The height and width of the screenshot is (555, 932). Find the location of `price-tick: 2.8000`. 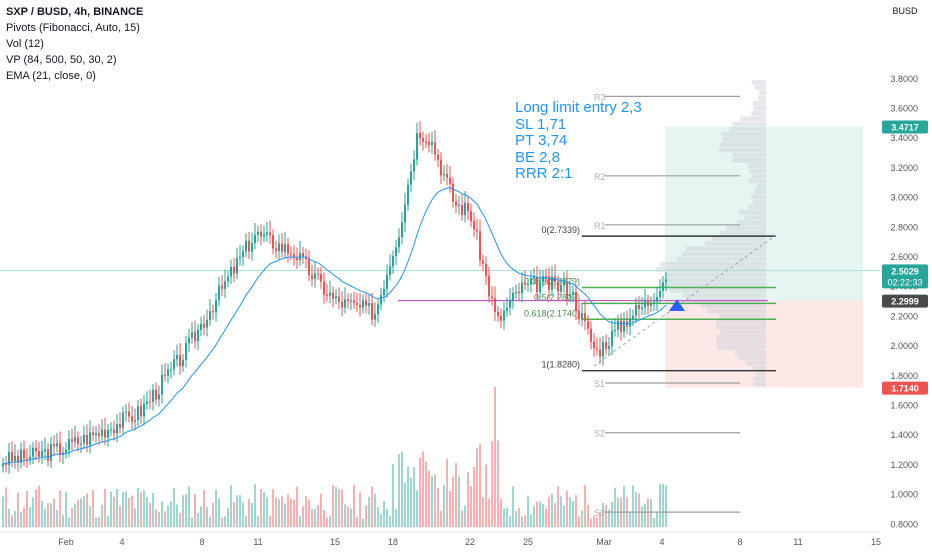

price-tick: 2.8000 is located at coordinates (904, 227).